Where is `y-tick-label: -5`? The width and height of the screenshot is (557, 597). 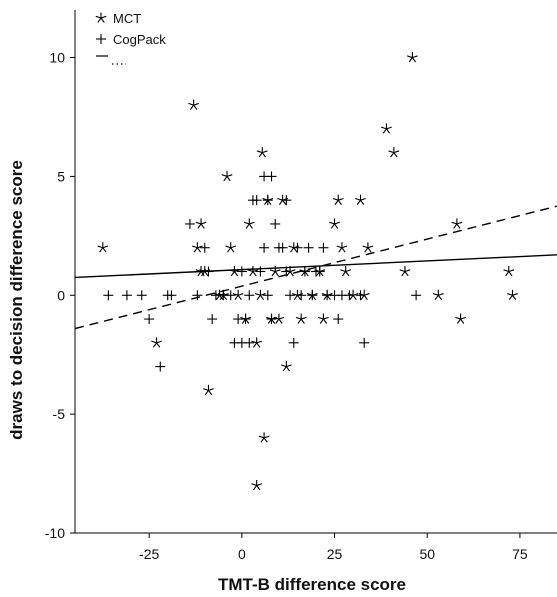 y-tick-label: -5 is located at coordinates (59, 414).